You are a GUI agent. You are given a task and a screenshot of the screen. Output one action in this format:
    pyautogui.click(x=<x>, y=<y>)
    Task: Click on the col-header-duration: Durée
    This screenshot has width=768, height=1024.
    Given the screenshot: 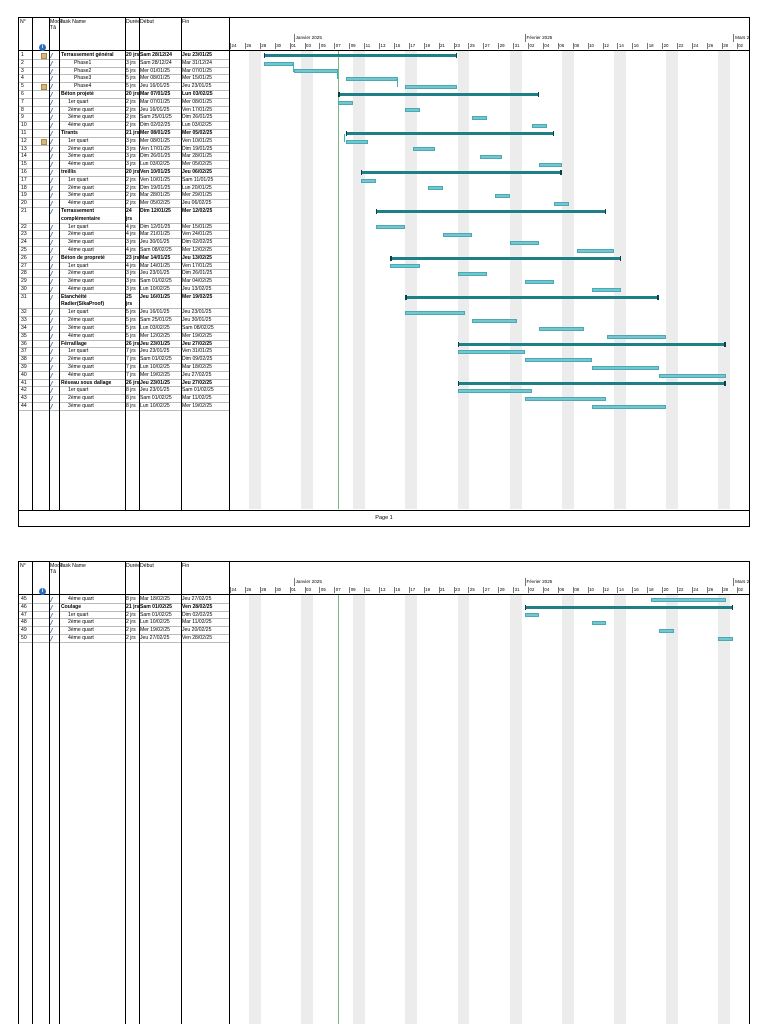 What is the action you would take?
    pyautogui.click(x=133, y=22)
    